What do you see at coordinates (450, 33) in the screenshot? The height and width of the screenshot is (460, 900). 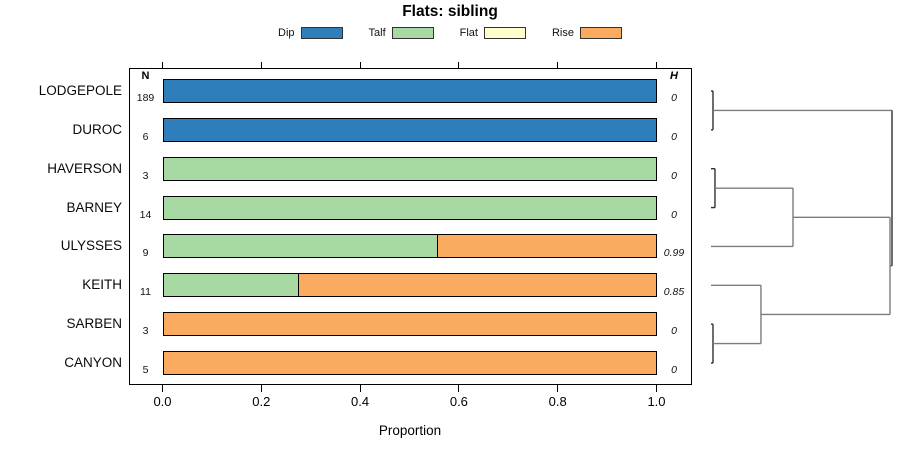 I see `legend: Dip Talf Flat Rise` at bounding box center [450, 33].